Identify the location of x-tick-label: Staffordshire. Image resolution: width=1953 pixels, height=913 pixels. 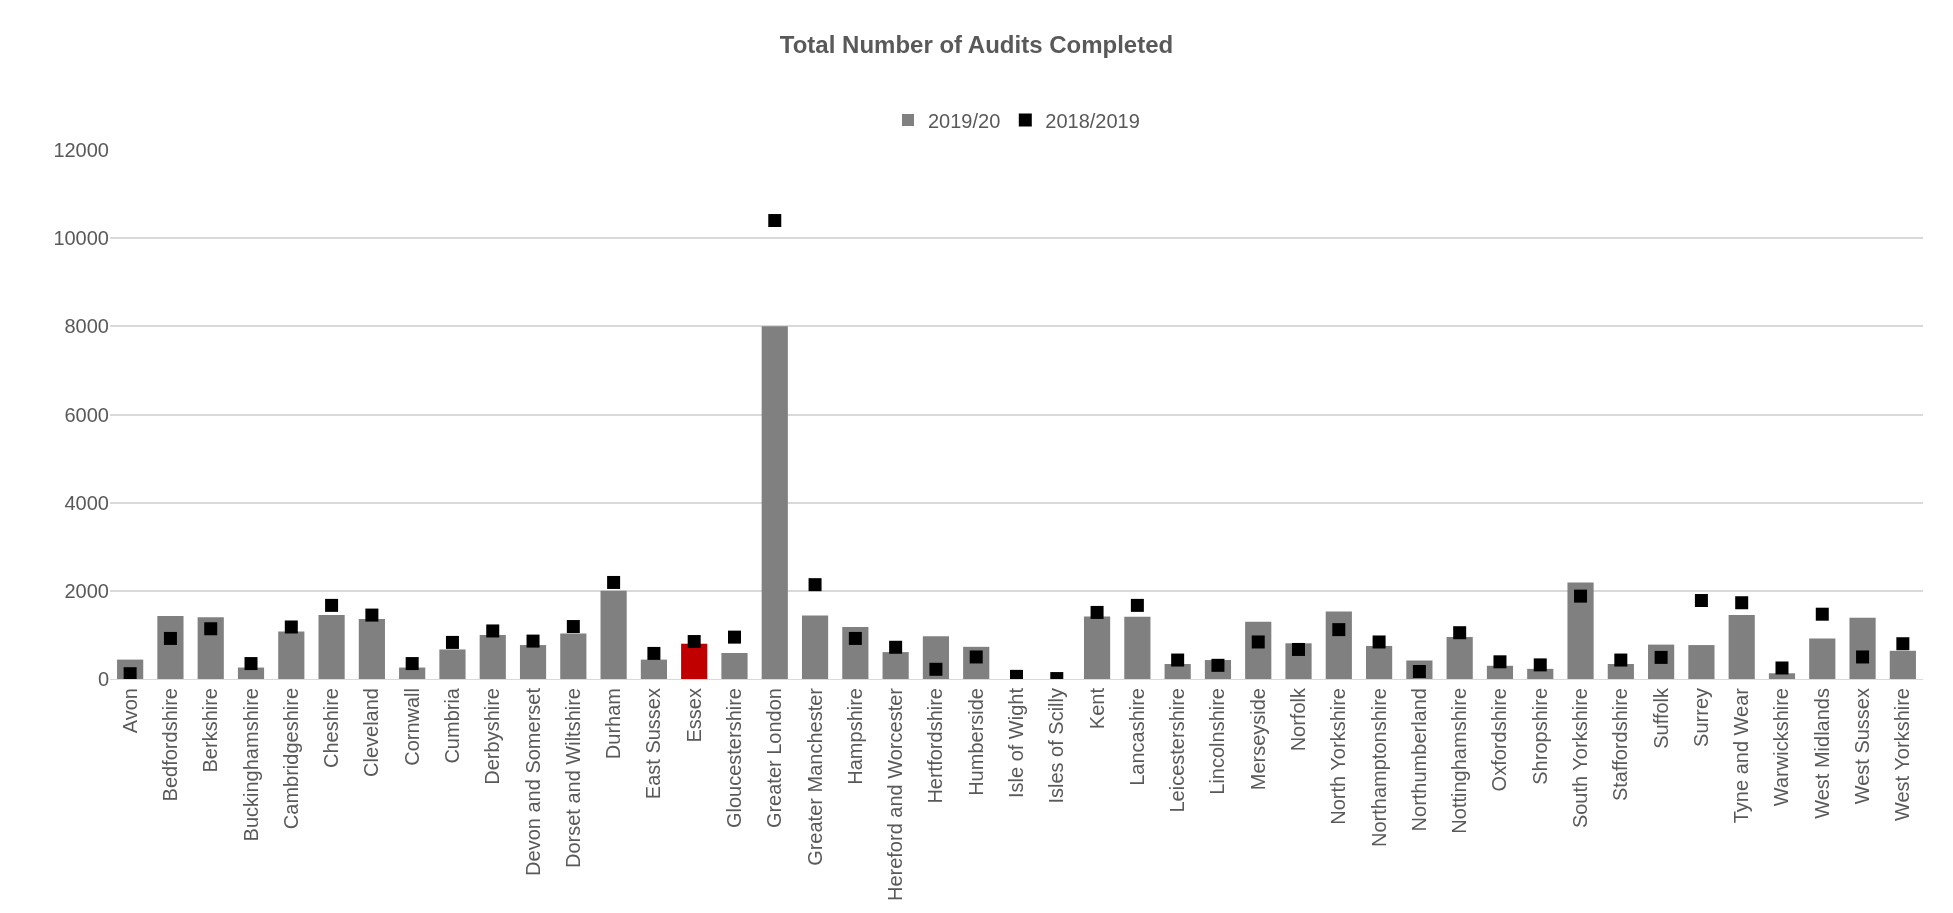
(1620, 745).